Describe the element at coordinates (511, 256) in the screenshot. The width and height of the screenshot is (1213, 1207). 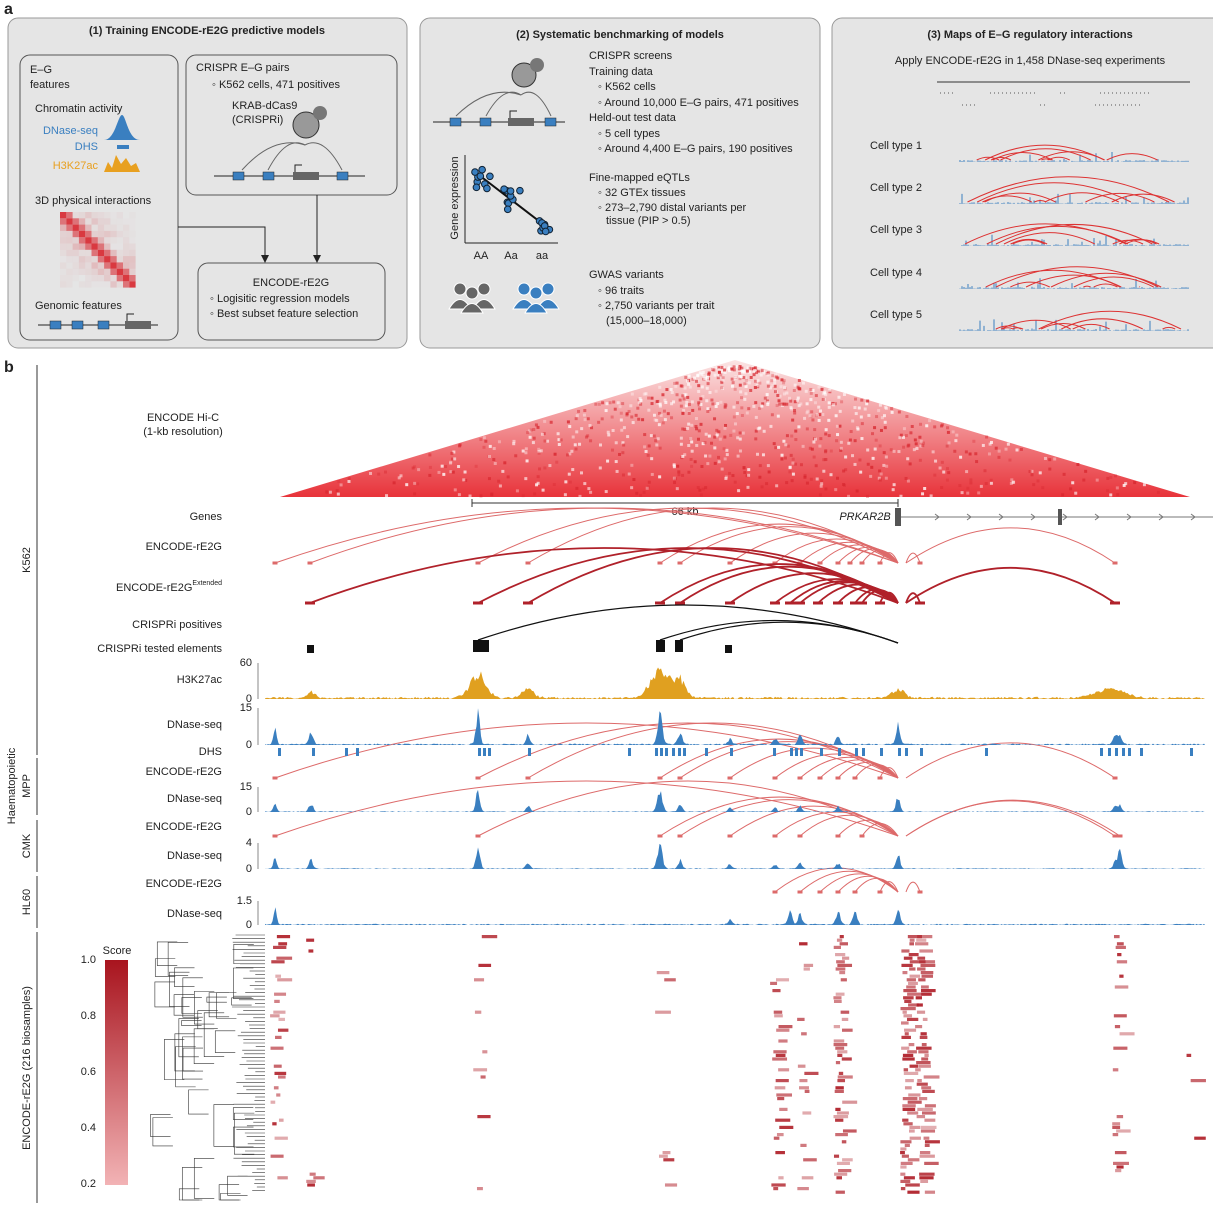
I see `label: Aa` at that location.